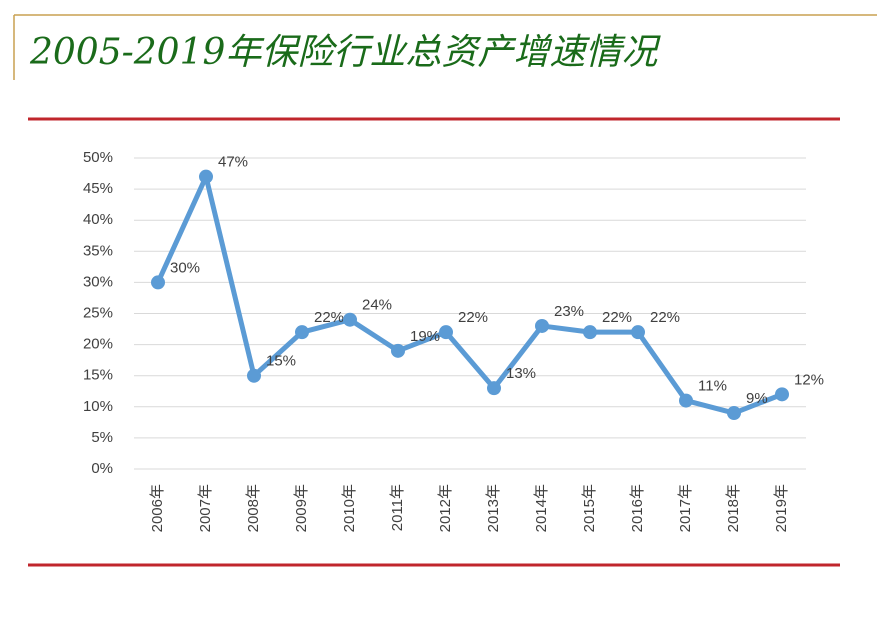 This screenshot has height=624, width=877. What do you see at coordinates (349, 508) in the screenshot?
I see `x-tick-label: 2010年` at bounding box center [349, 508].